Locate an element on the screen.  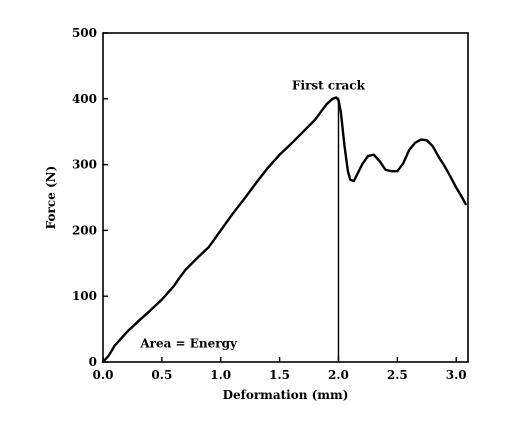
y-axis-ticks: 0 100 200 300 400 500 is located at coordinates (90, 197).